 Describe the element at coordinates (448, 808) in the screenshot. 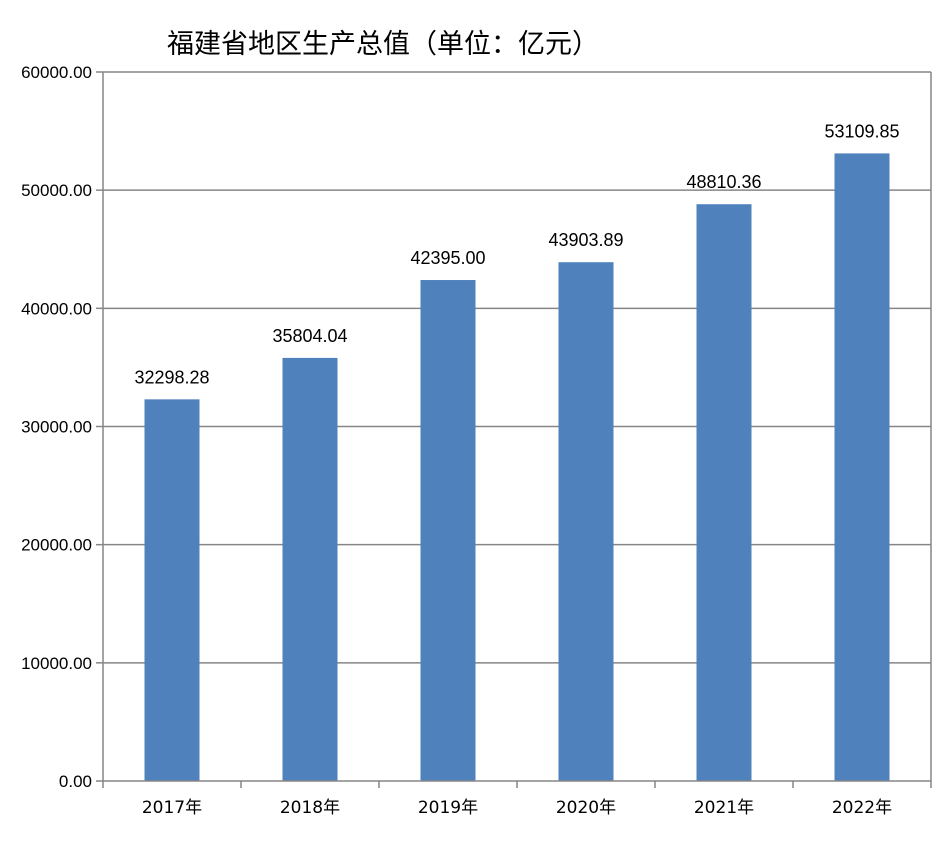

I see `x-tick-label: 2019年` at that location.